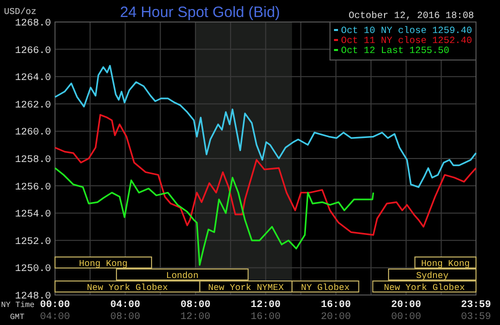 This screenshot has width=500, height=325. Describe the element at coordinates (476, 305) in the screenshot. I see `x-tick-label: 23:59` at that location.